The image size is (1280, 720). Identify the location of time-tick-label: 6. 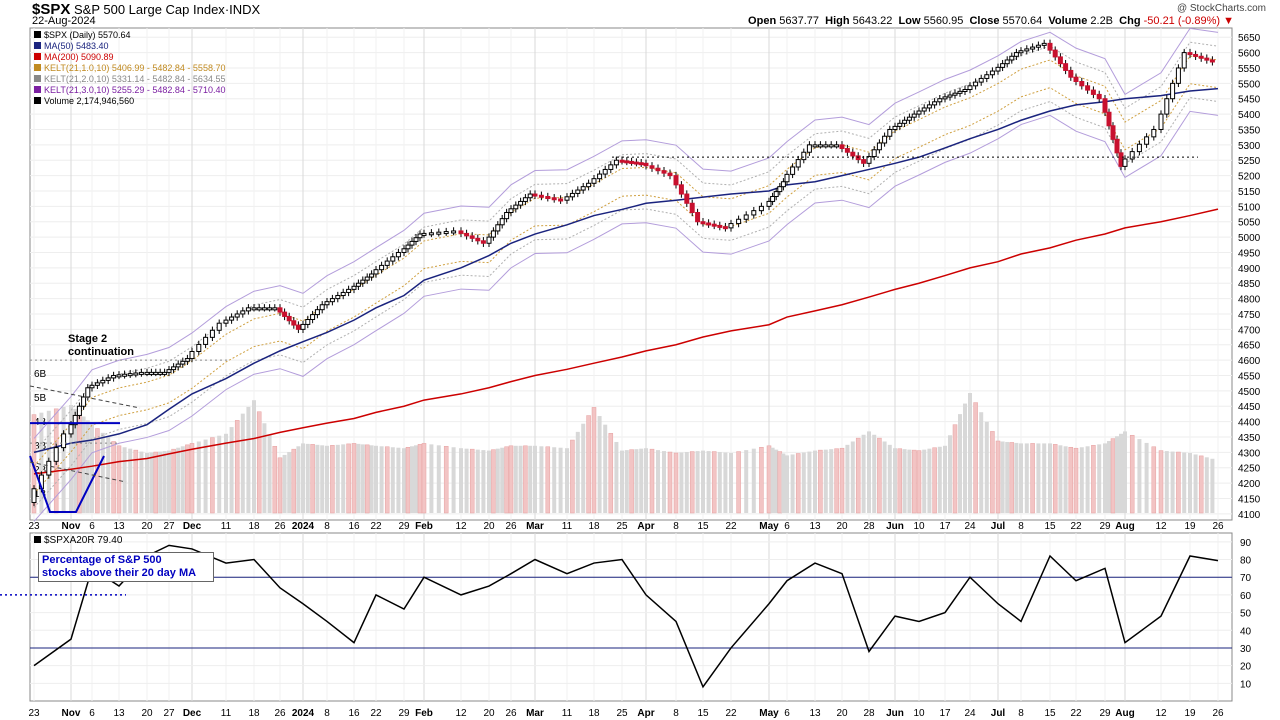
(787, 713).